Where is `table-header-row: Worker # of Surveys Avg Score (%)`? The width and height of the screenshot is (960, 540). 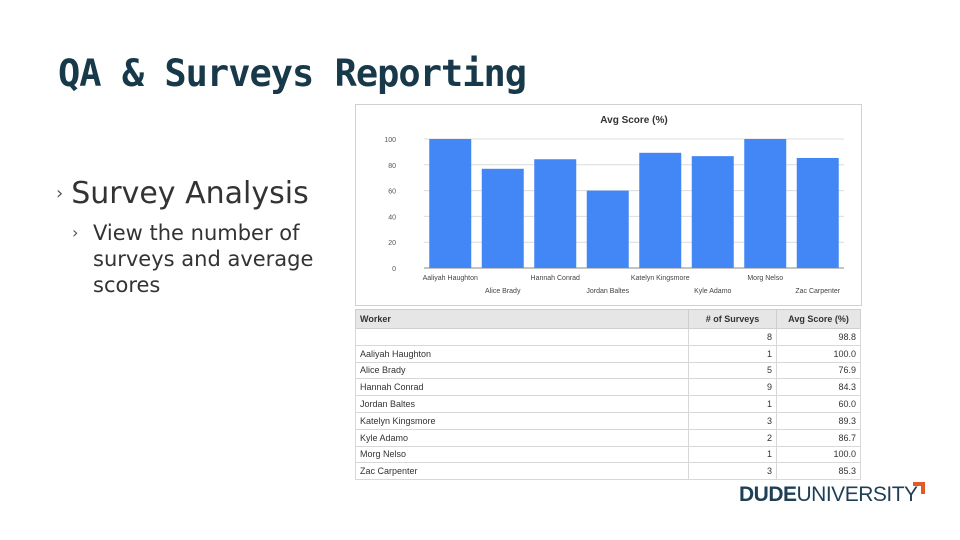 table-header-row: Worker # of Surveys Avg Score (%) is located at coordinates (608, 319).